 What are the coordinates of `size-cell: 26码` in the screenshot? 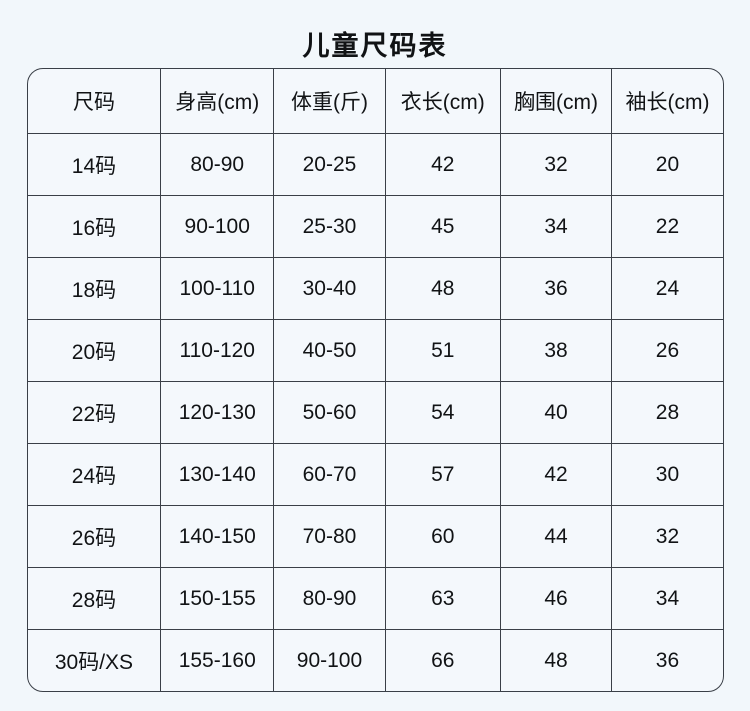 It's located at (94, 536).